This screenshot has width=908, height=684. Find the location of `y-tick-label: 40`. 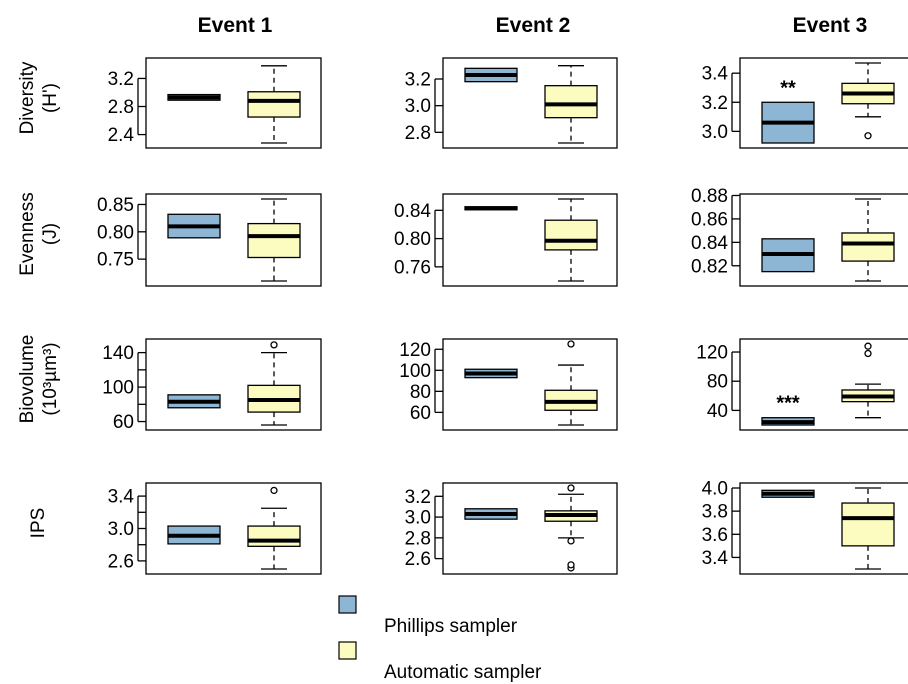

y-tick-label: 40 is located at coordinates (717, 411).